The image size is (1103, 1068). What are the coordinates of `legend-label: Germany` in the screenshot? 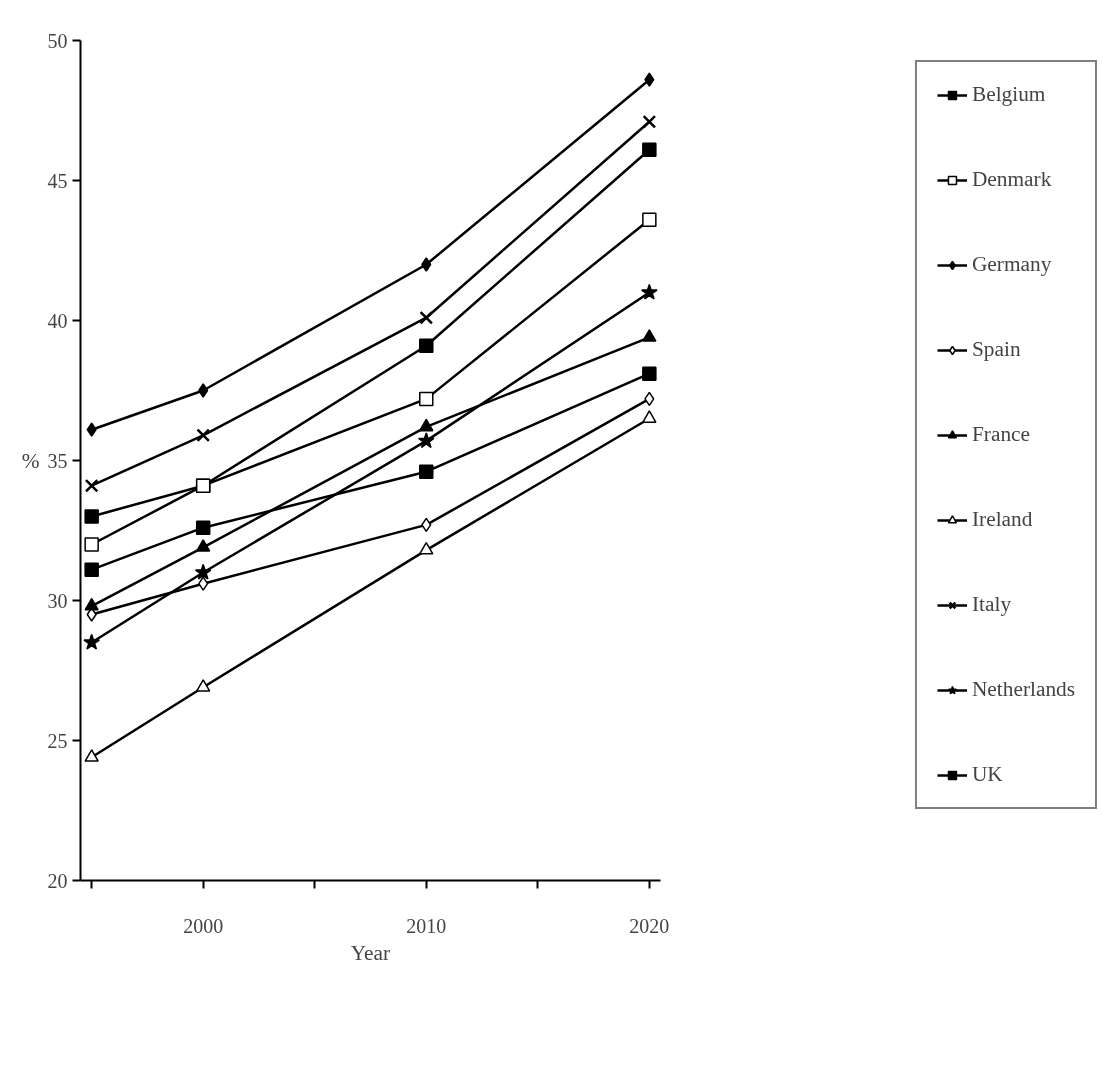 It's located at (1011, 264).